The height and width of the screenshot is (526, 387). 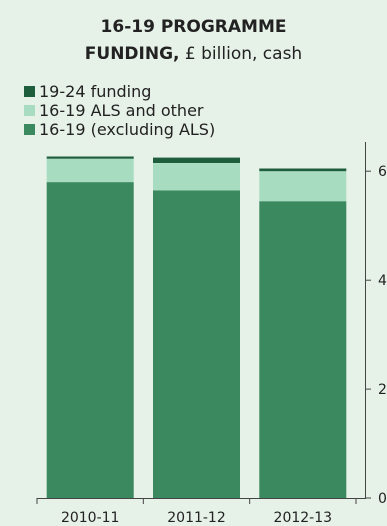 What do you see at coordinates (196, 518) in the screenshot?
I see `x-tick-label-2011-12: 2011-12` at bounding box center [196, 518].